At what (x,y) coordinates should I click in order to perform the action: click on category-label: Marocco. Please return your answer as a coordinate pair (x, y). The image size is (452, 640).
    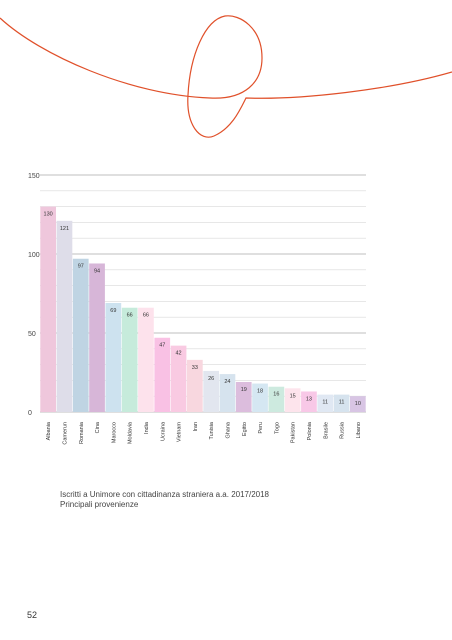
    Looking at the image, I should click on (114, 432).